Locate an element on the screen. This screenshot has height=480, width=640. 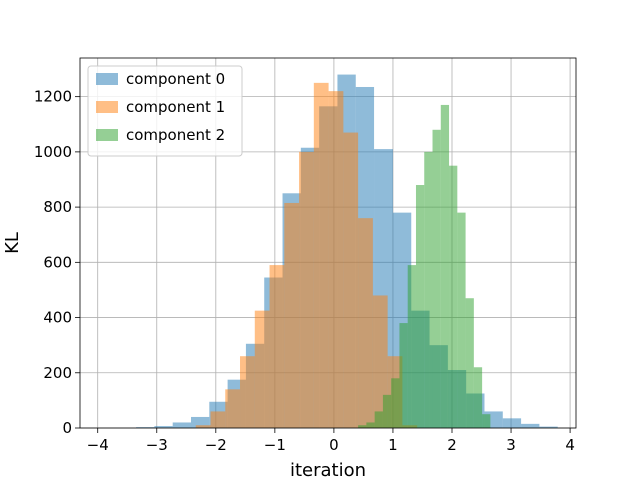
y-tick-label-0: 0 is located at coordinates (67, 428).